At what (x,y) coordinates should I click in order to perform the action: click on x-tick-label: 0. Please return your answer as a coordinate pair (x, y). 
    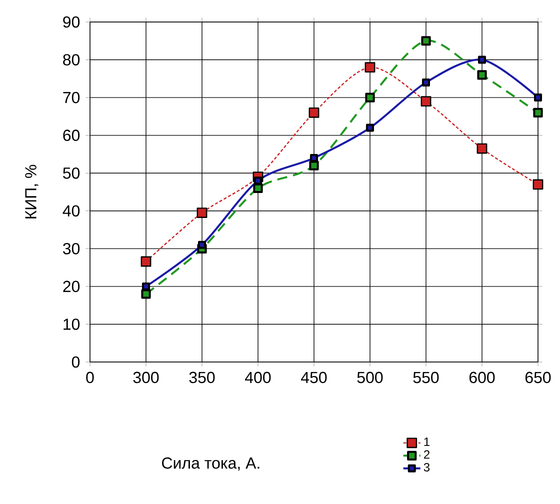
    Looking at the image, I should click on (90, 378).